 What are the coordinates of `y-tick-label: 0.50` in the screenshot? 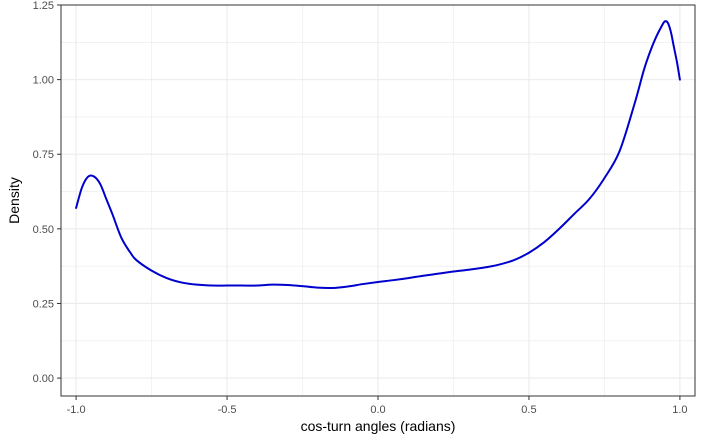 It's located at (43, 230).